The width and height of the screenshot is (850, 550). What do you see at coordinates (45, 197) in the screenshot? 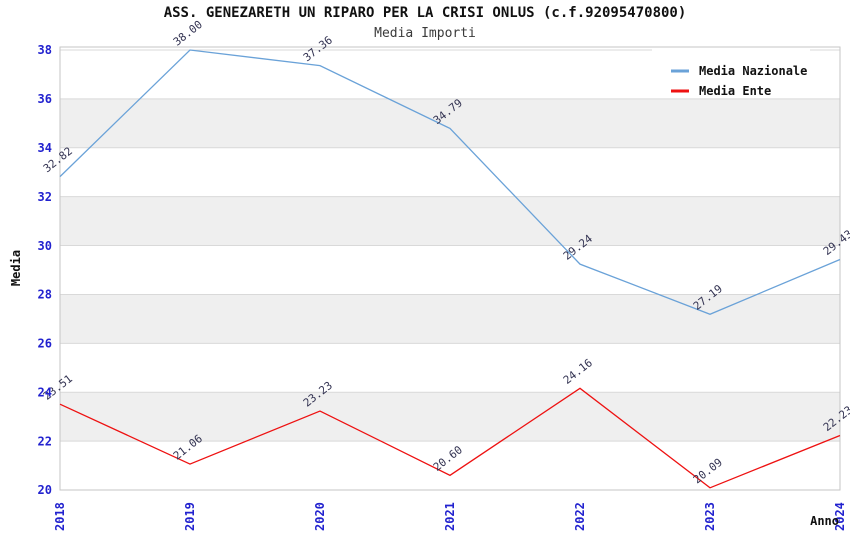
I see `y-tick-label: 32` at bounding box center [45, 197].